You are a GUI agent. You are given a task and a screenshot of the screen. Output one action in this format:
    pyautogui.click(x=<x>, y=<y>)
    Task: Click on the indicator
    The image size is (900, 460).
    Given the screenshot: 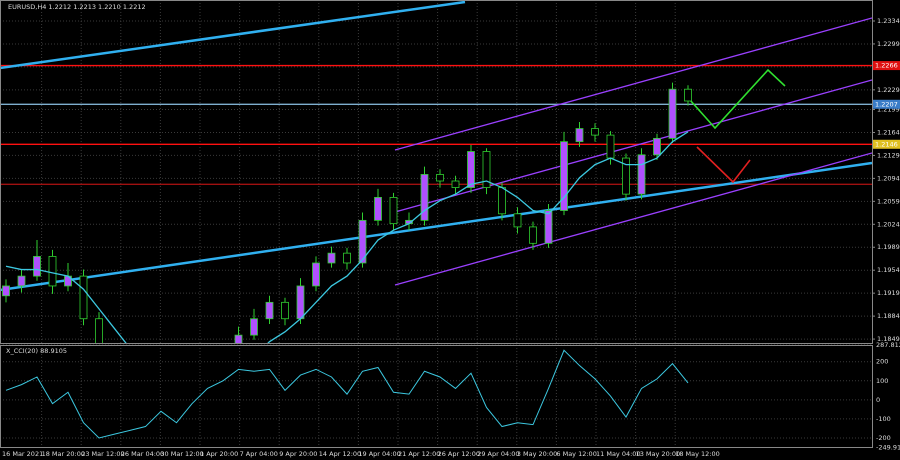 What is the action you would take?
    pyautogui.click(x=347, y=394)
    